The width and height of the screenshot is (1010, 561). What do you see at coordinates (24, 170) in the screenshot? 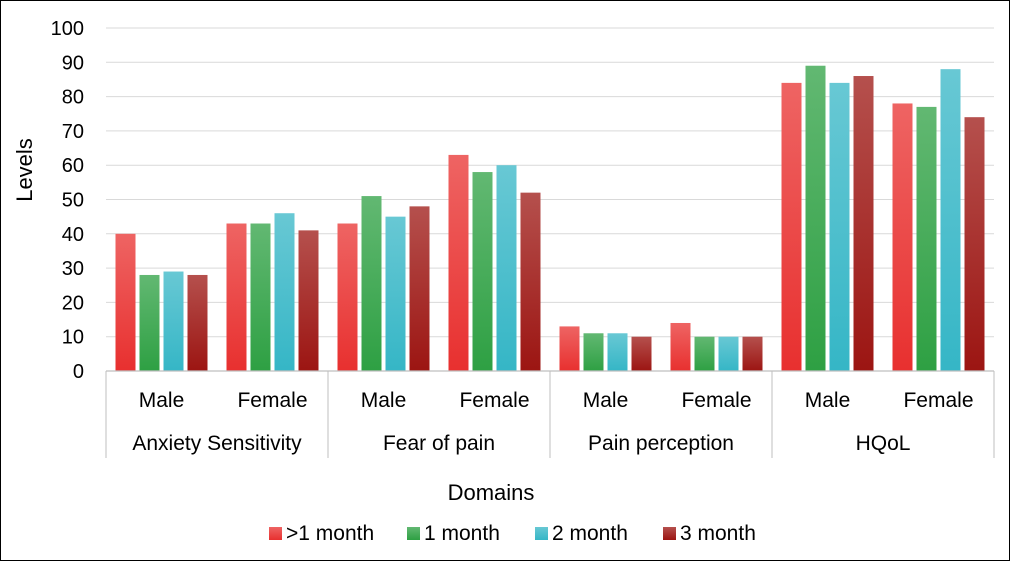
I see `y-axis-label: Levels` at bounding box center [24, 170].